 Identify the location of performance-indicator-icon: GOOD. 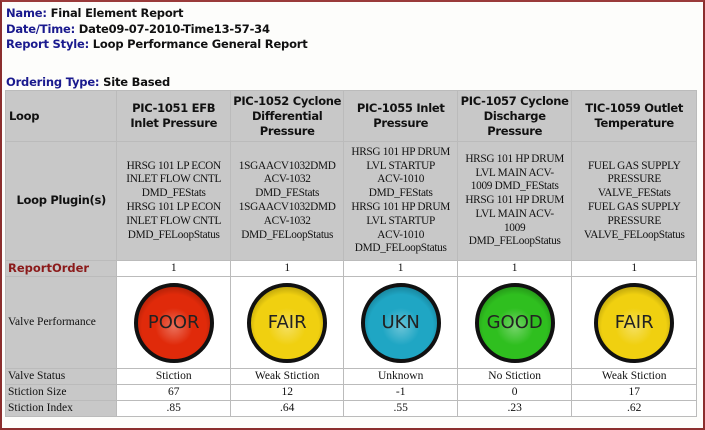
(514, 322).